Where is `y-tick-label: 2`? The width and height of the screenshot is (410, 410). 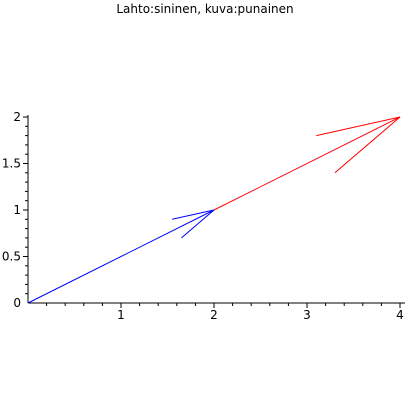
y-tick-label: 2 is located at coordinates (17, 117).